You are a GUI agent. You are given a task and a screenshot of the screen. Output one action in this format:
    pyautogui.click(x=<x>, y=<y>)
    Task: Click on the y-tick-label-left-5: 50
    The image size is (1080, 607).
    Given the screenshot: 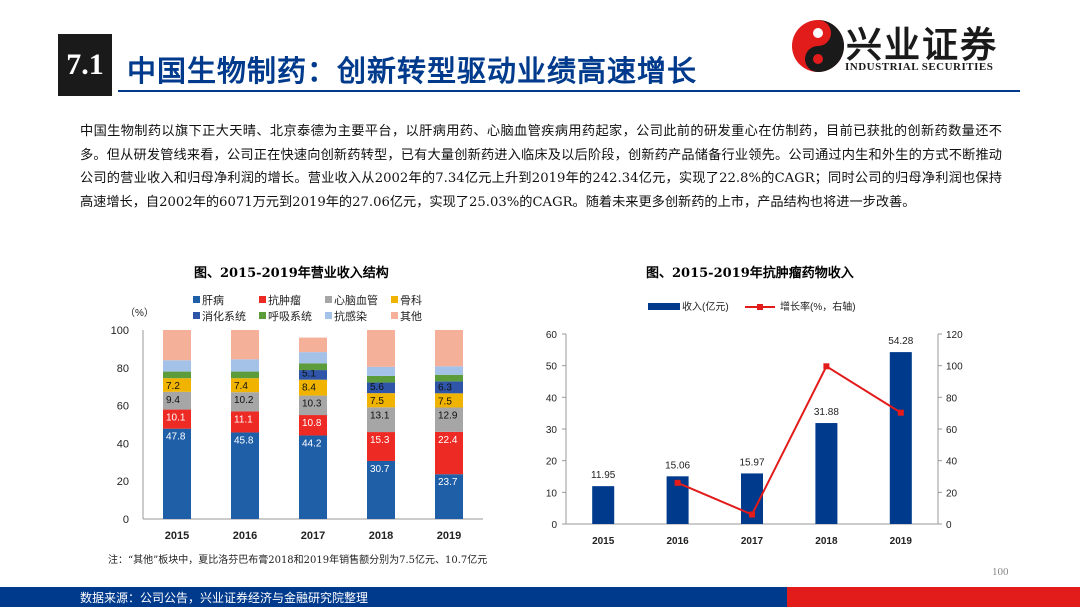 What is the action you would take?
    pyautogui.click(x=552, y=367)
    